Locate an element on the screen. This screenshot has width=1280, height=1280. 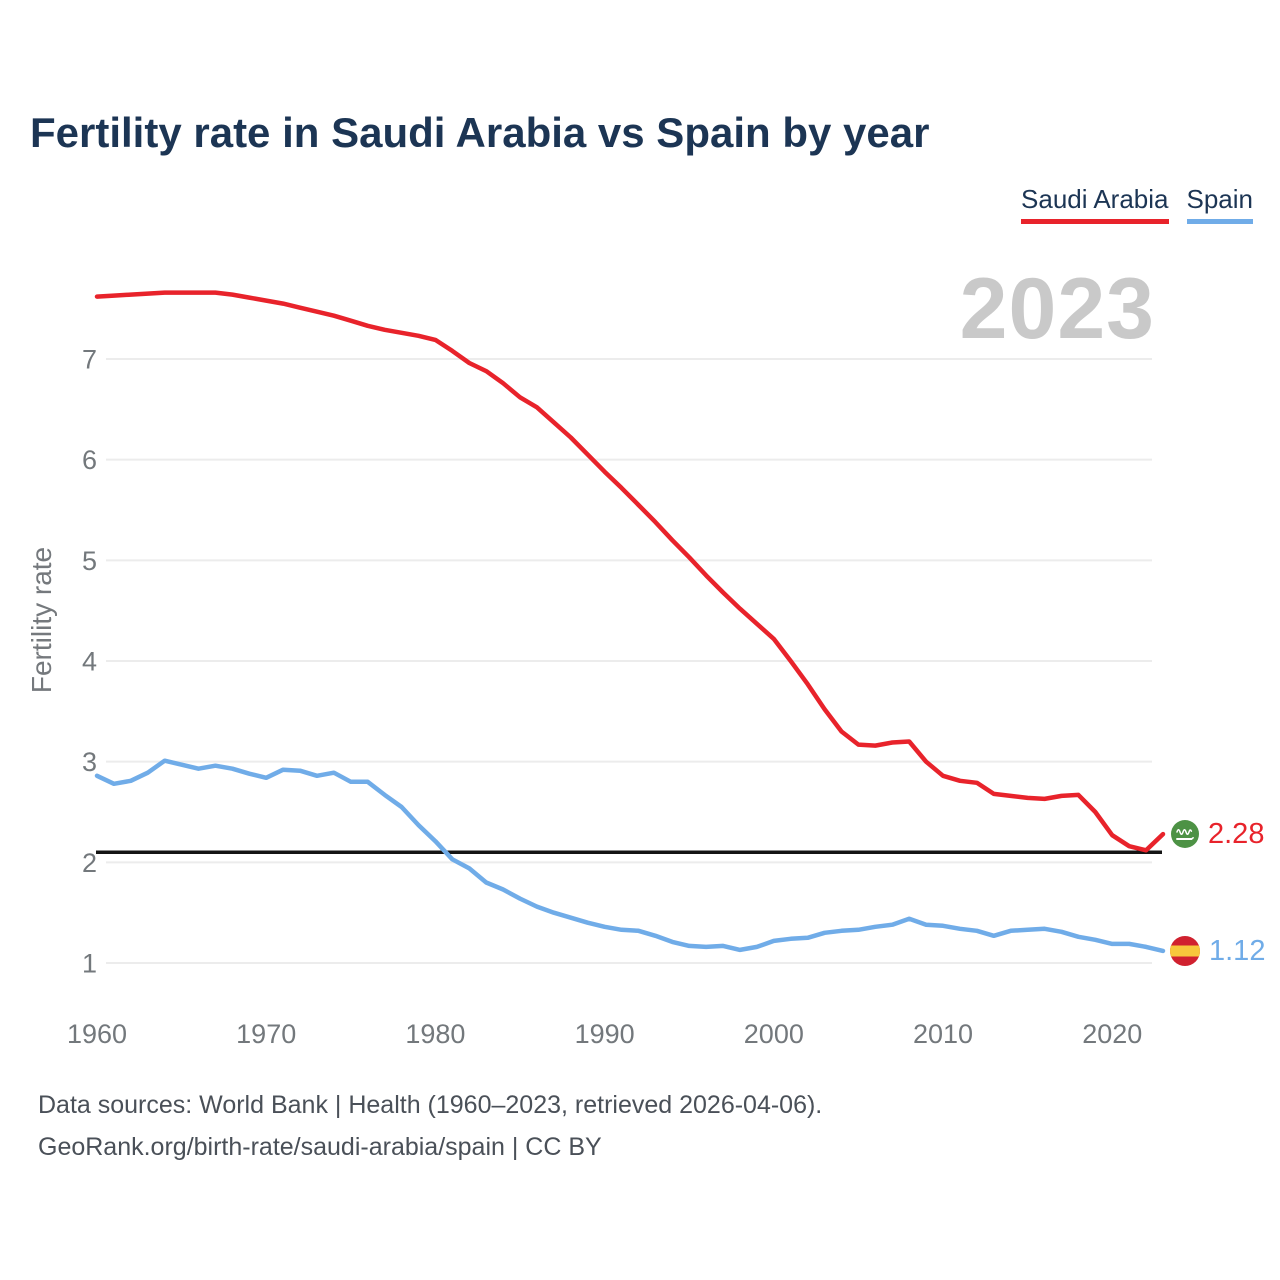
x-tick-label: 1980 is located at coordinates (435, 1034).